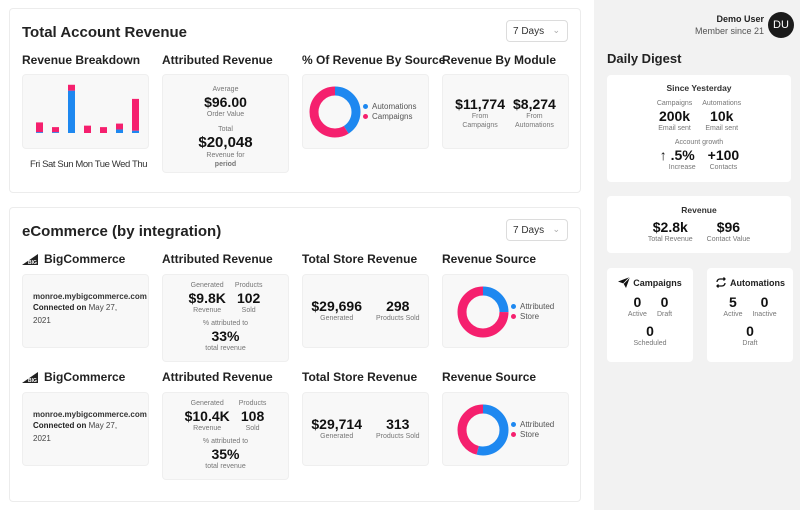 The height and width of the screenshot is (510, 800). I want to click on scheduled-stat: 0 Scheduled, so click(650, 335).